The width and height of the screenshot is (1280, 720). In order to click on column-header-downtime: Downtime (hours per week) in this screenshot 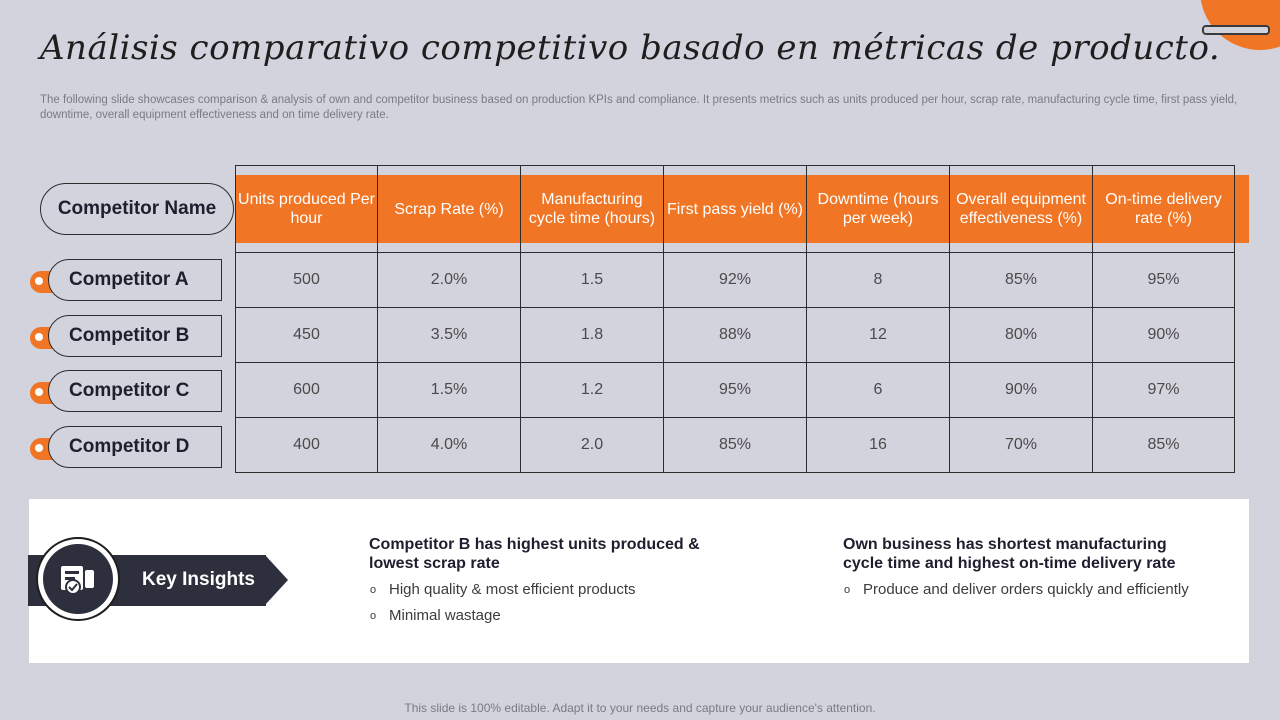, I will do `click(878, 209)`.